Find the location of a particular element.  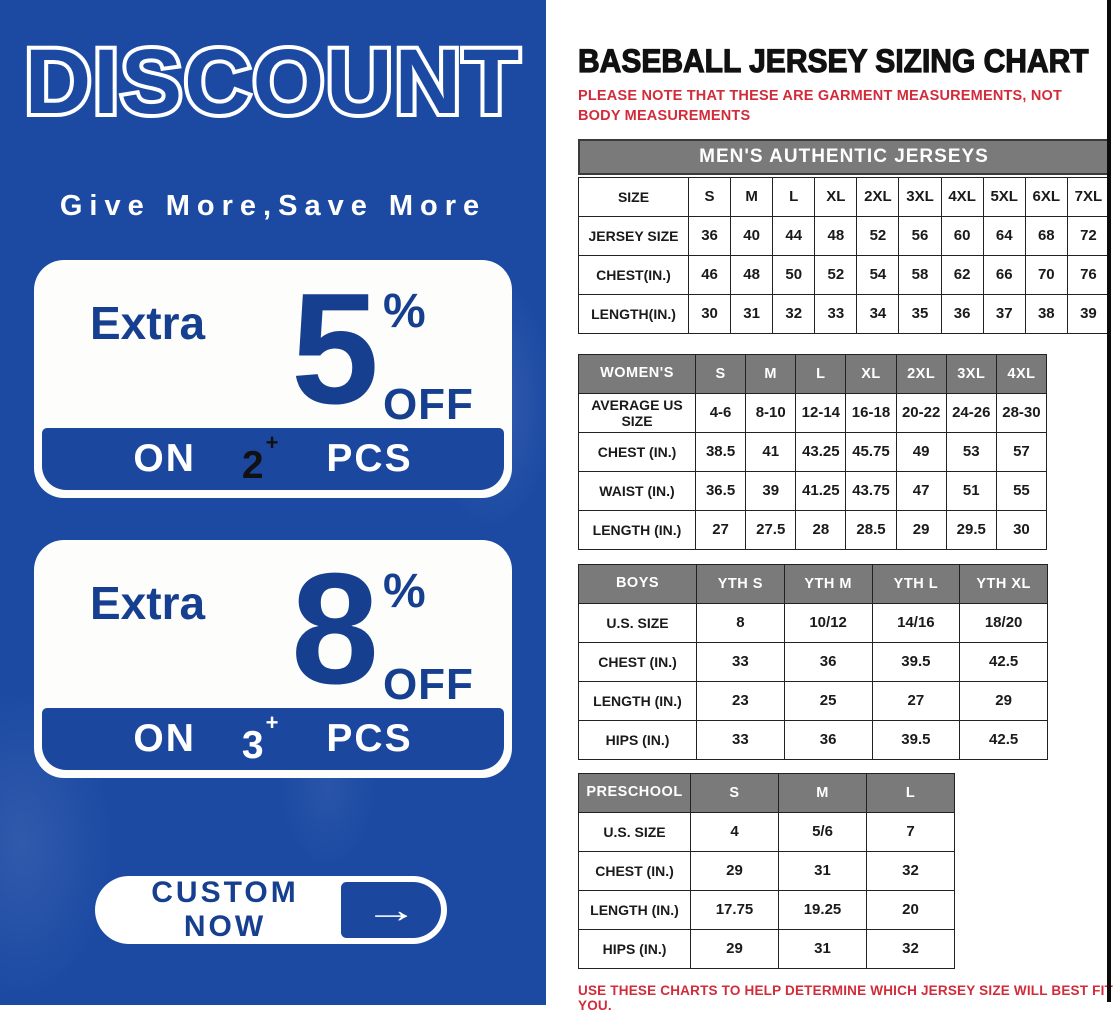

table-row-label: HIPS (IN.) is located at coordinates (634, 948).